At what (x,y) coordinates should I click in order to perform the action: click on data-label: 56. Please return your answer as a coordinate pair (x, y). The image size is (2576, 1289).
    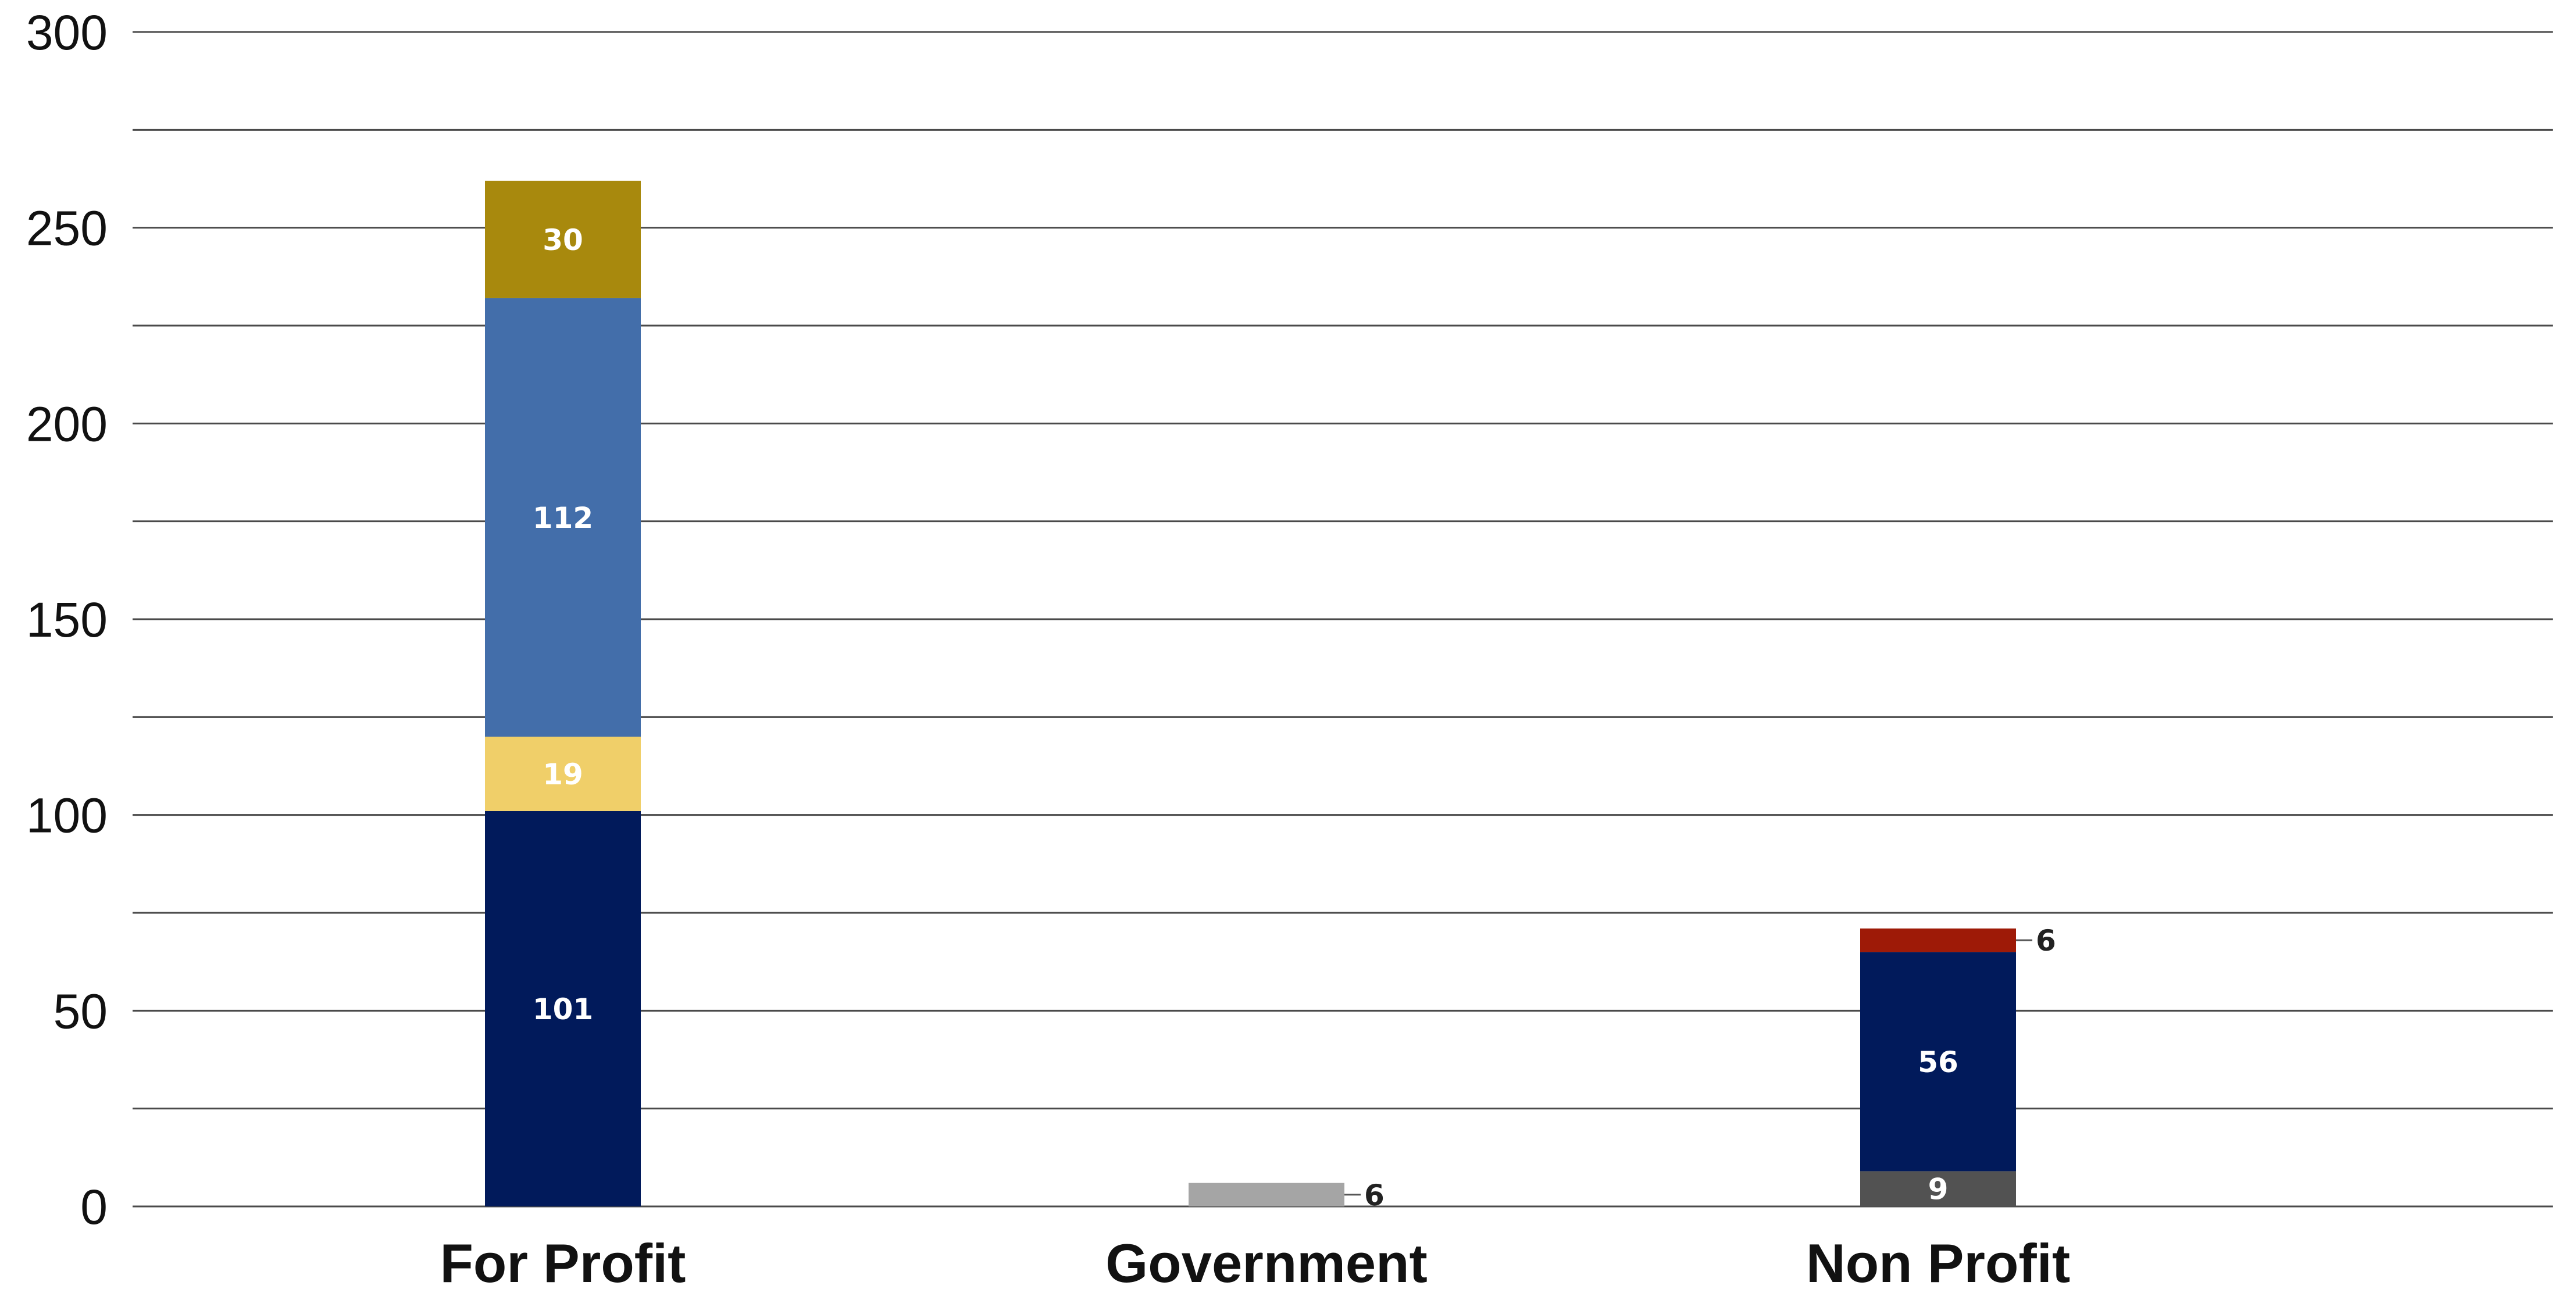
    Looking at the image, I should click on (1938, 1062).